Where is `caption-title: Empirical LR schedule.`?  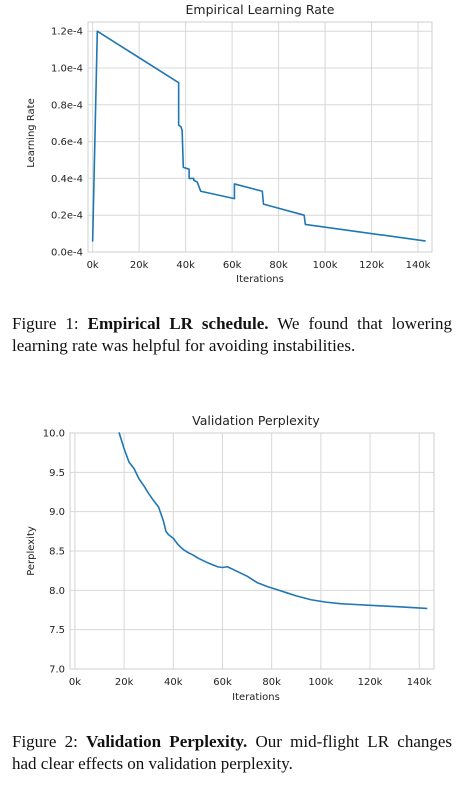 caption-title: Empirical LR schedule. is located at coordinates (178, 323).